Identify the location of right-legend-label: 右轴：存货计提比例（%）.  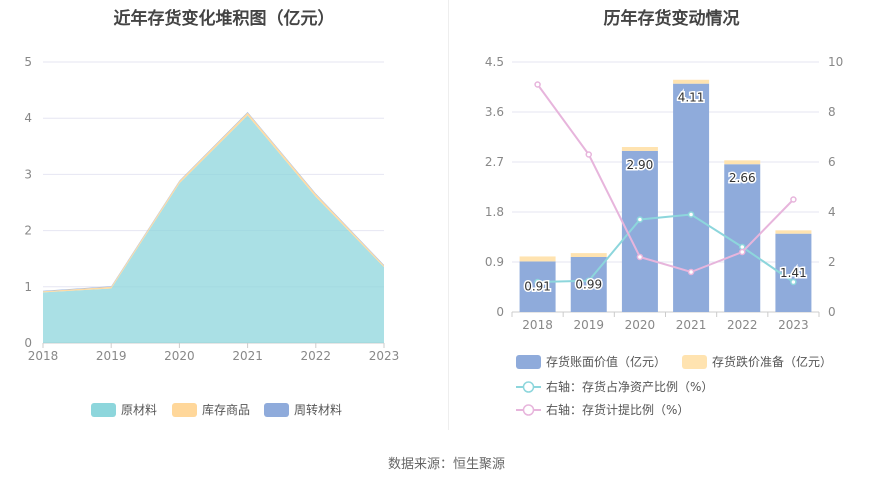
(617, 409).